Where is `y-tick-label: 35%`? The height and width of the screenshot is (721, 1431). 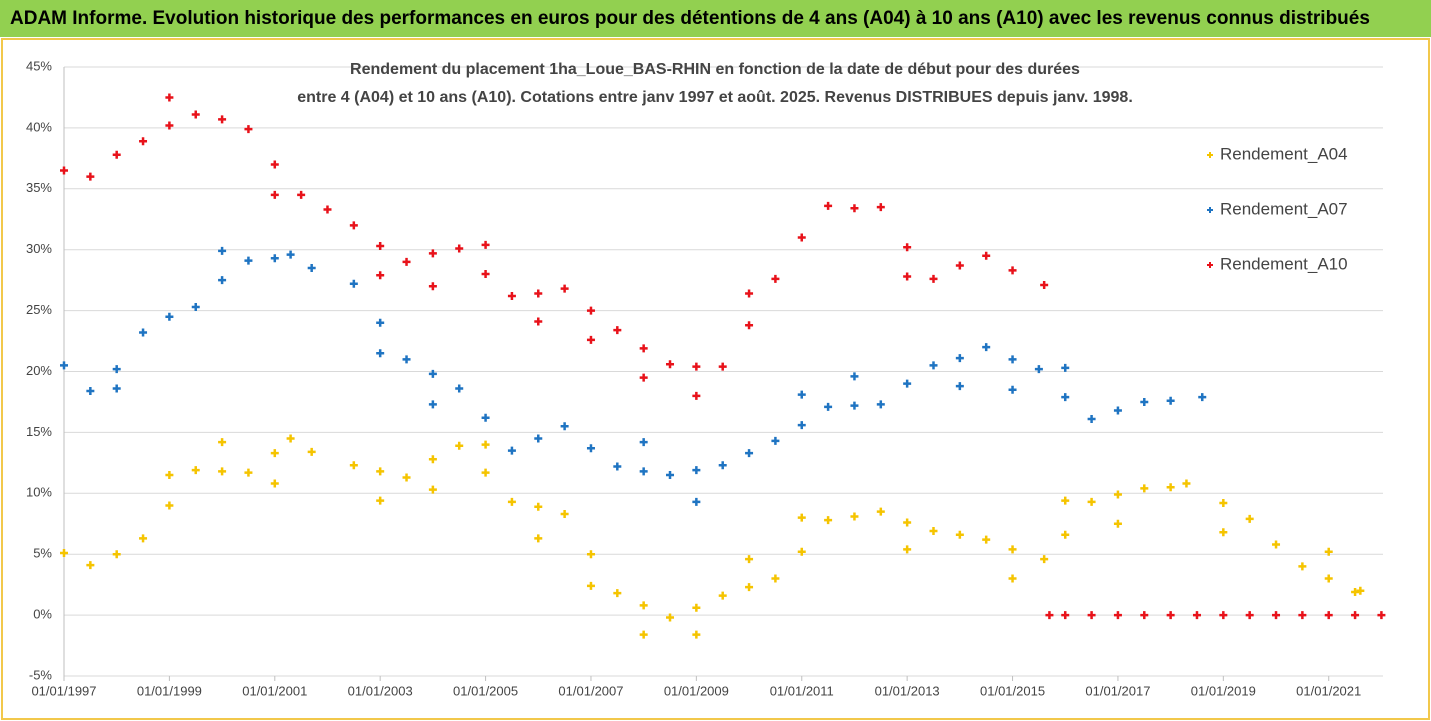 y-tick-label: 35% is located at coordinates (39, 187).